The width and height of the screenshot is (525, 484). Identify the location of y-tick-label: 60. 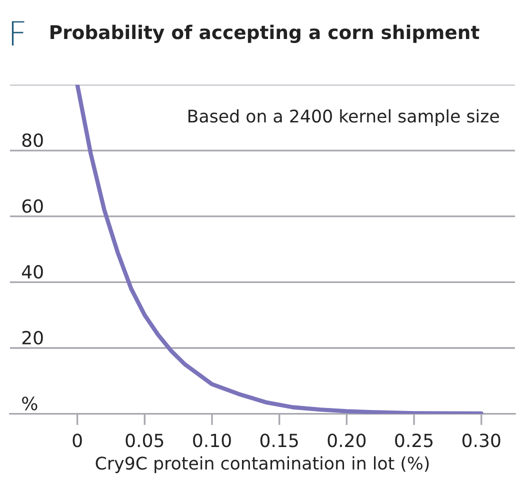
(32, 206).